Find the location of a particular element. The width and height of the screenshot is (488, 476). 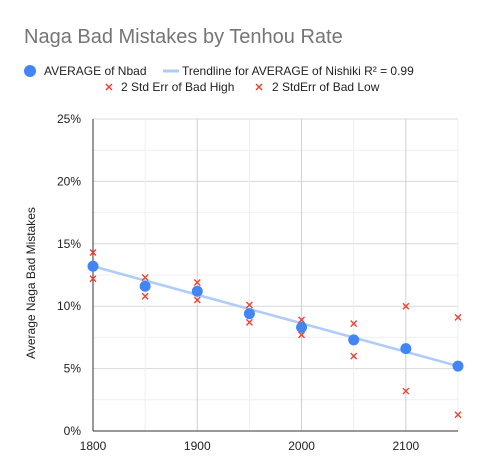

y-tick-label: 15% is located at coordinates (69, 244).